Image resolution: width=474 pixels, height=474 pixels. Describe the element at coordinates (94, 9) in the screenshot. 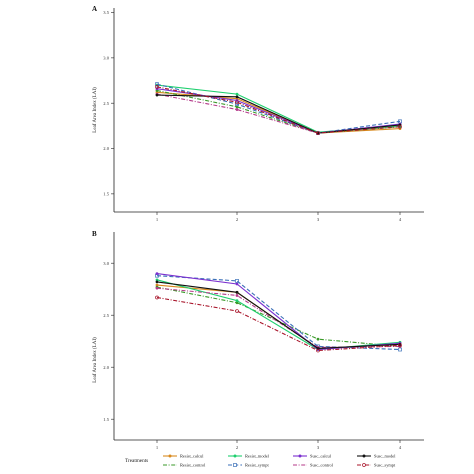

I see `panel-a-label: A` at that location.